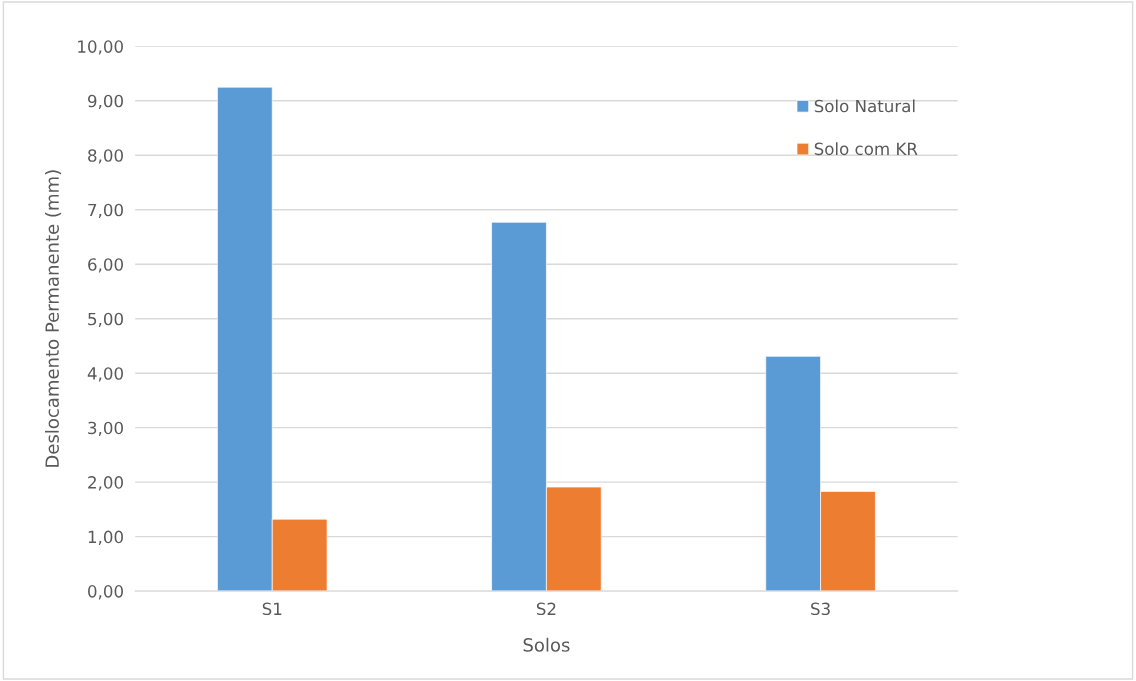 Image resolution: width=1136 pixels, height=681 pixels. I want to click on y-tick-label: 2,00, so click(105, 483).